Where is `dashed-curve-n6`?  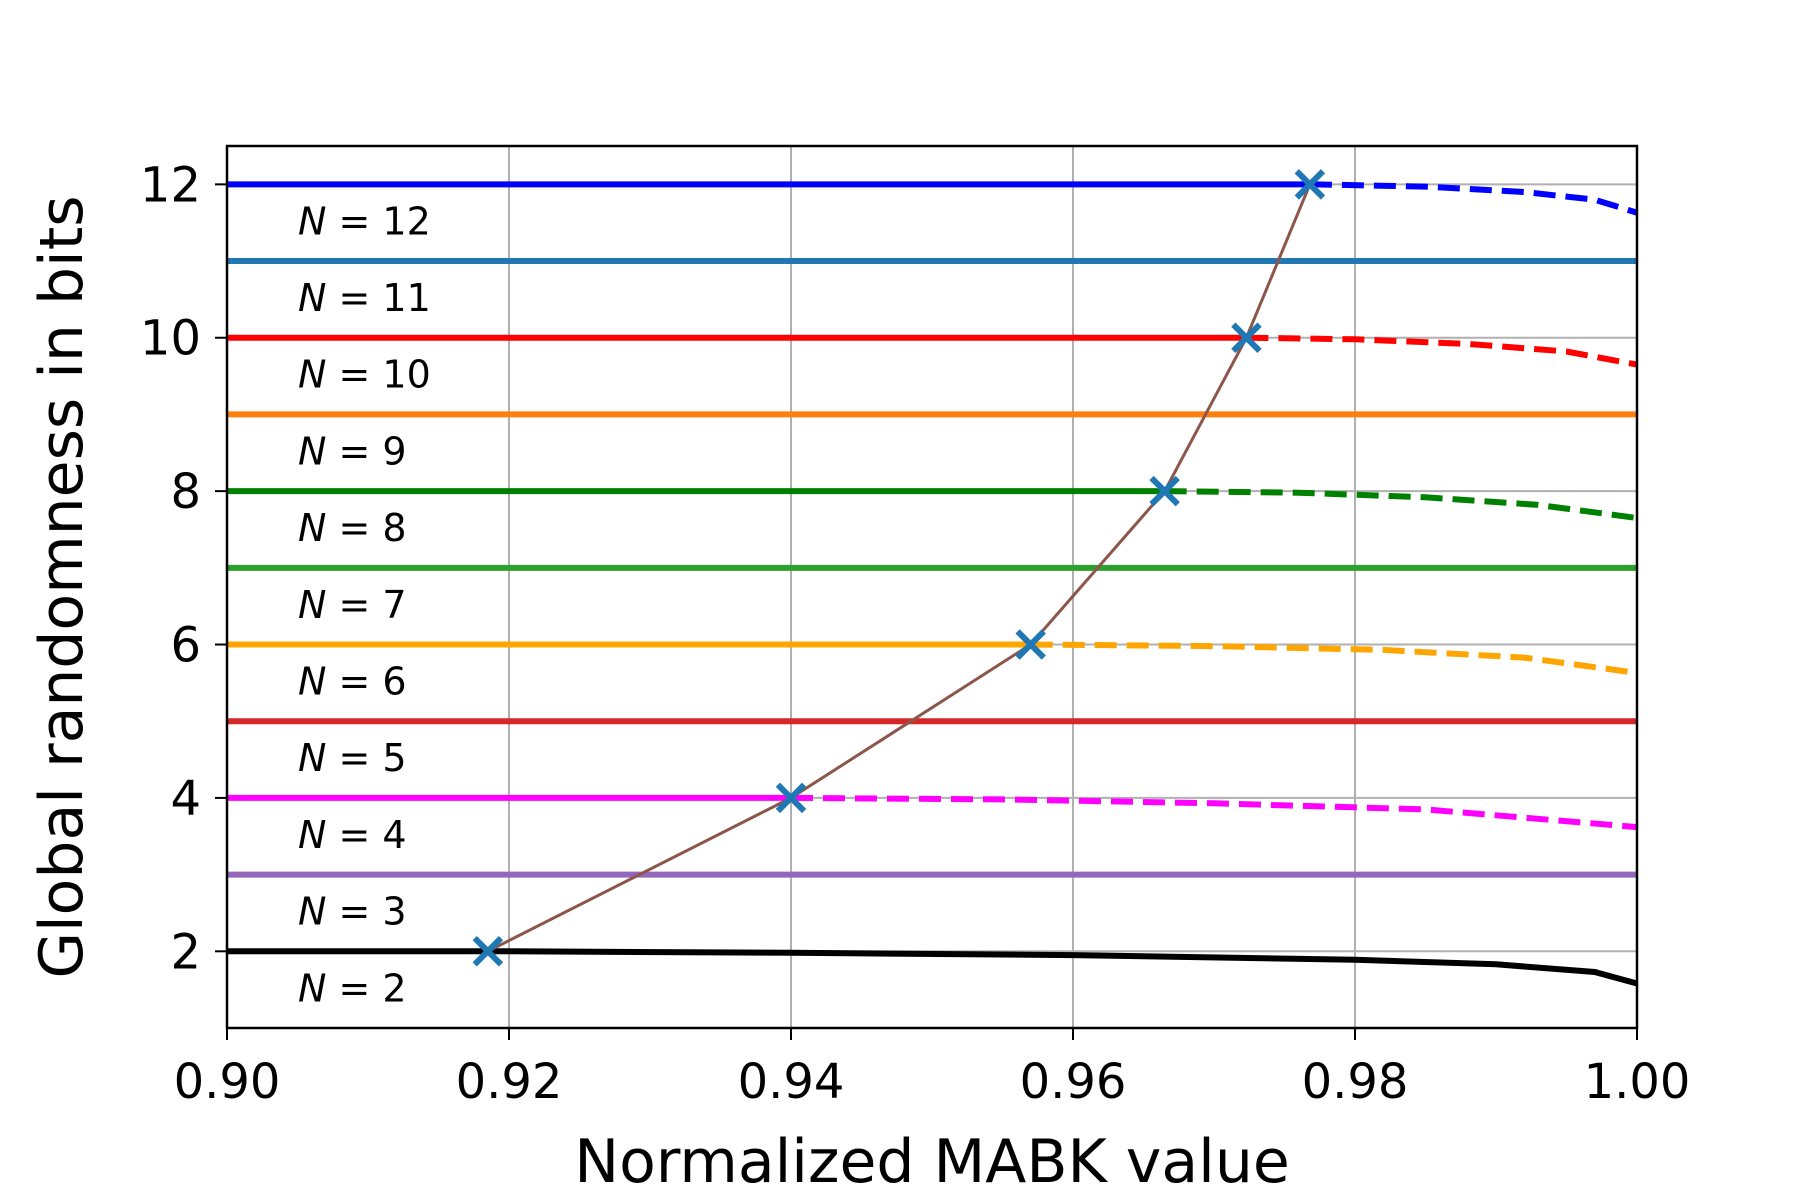 dashed-curve-n6 is located at coordinates (1334, 658).